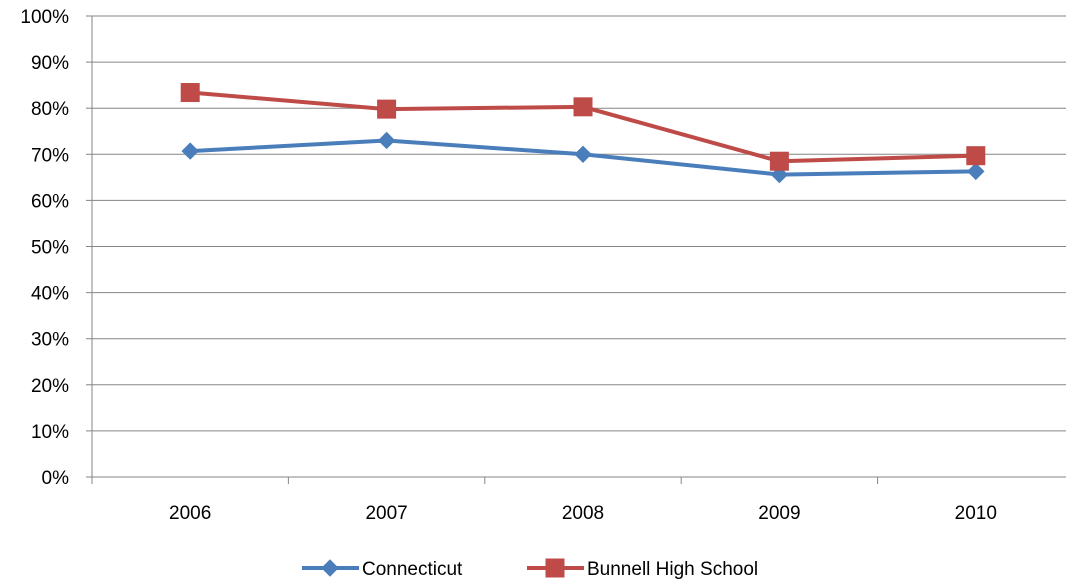  Describe the element at coordinates (976, 513) in the screenshot. I see `x-tick-label: 2010` at that location.